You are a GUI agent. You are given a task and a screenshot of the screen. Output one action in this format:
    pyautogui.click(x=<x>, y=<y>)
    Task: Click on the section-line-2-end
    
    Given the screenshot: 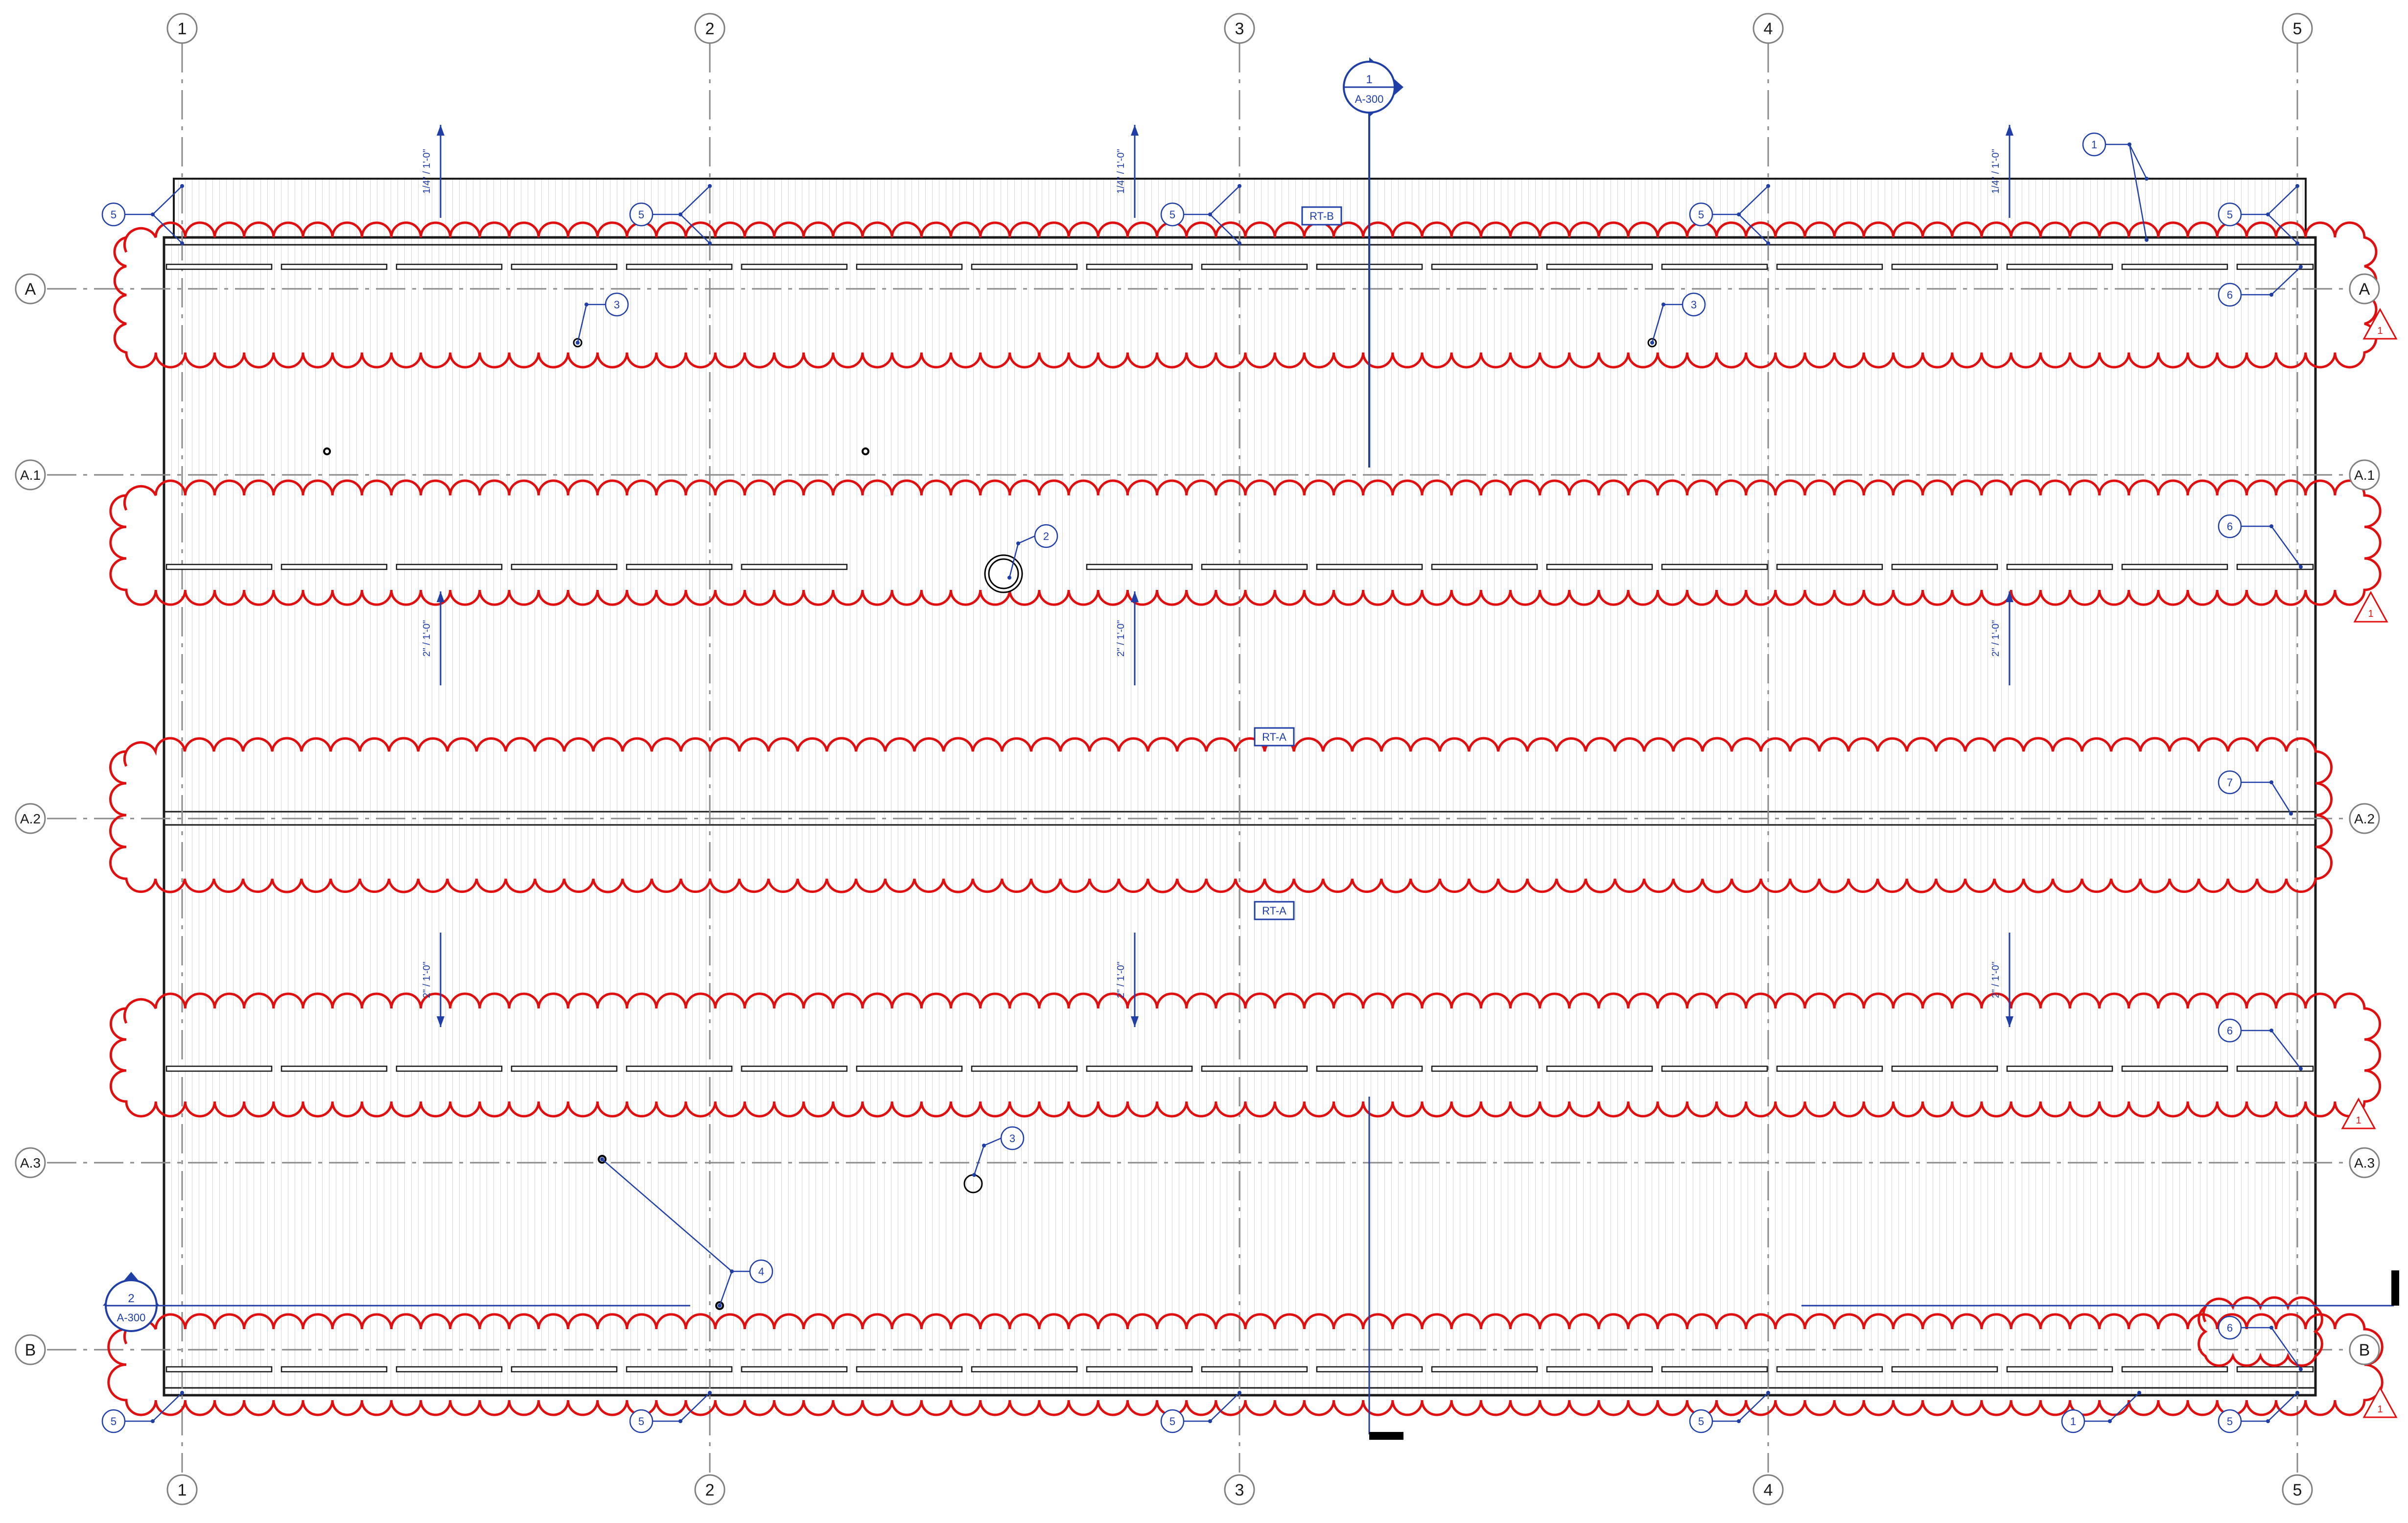 What is the action you would take?
    pyautogui.click(x=2395, y=1288)
    